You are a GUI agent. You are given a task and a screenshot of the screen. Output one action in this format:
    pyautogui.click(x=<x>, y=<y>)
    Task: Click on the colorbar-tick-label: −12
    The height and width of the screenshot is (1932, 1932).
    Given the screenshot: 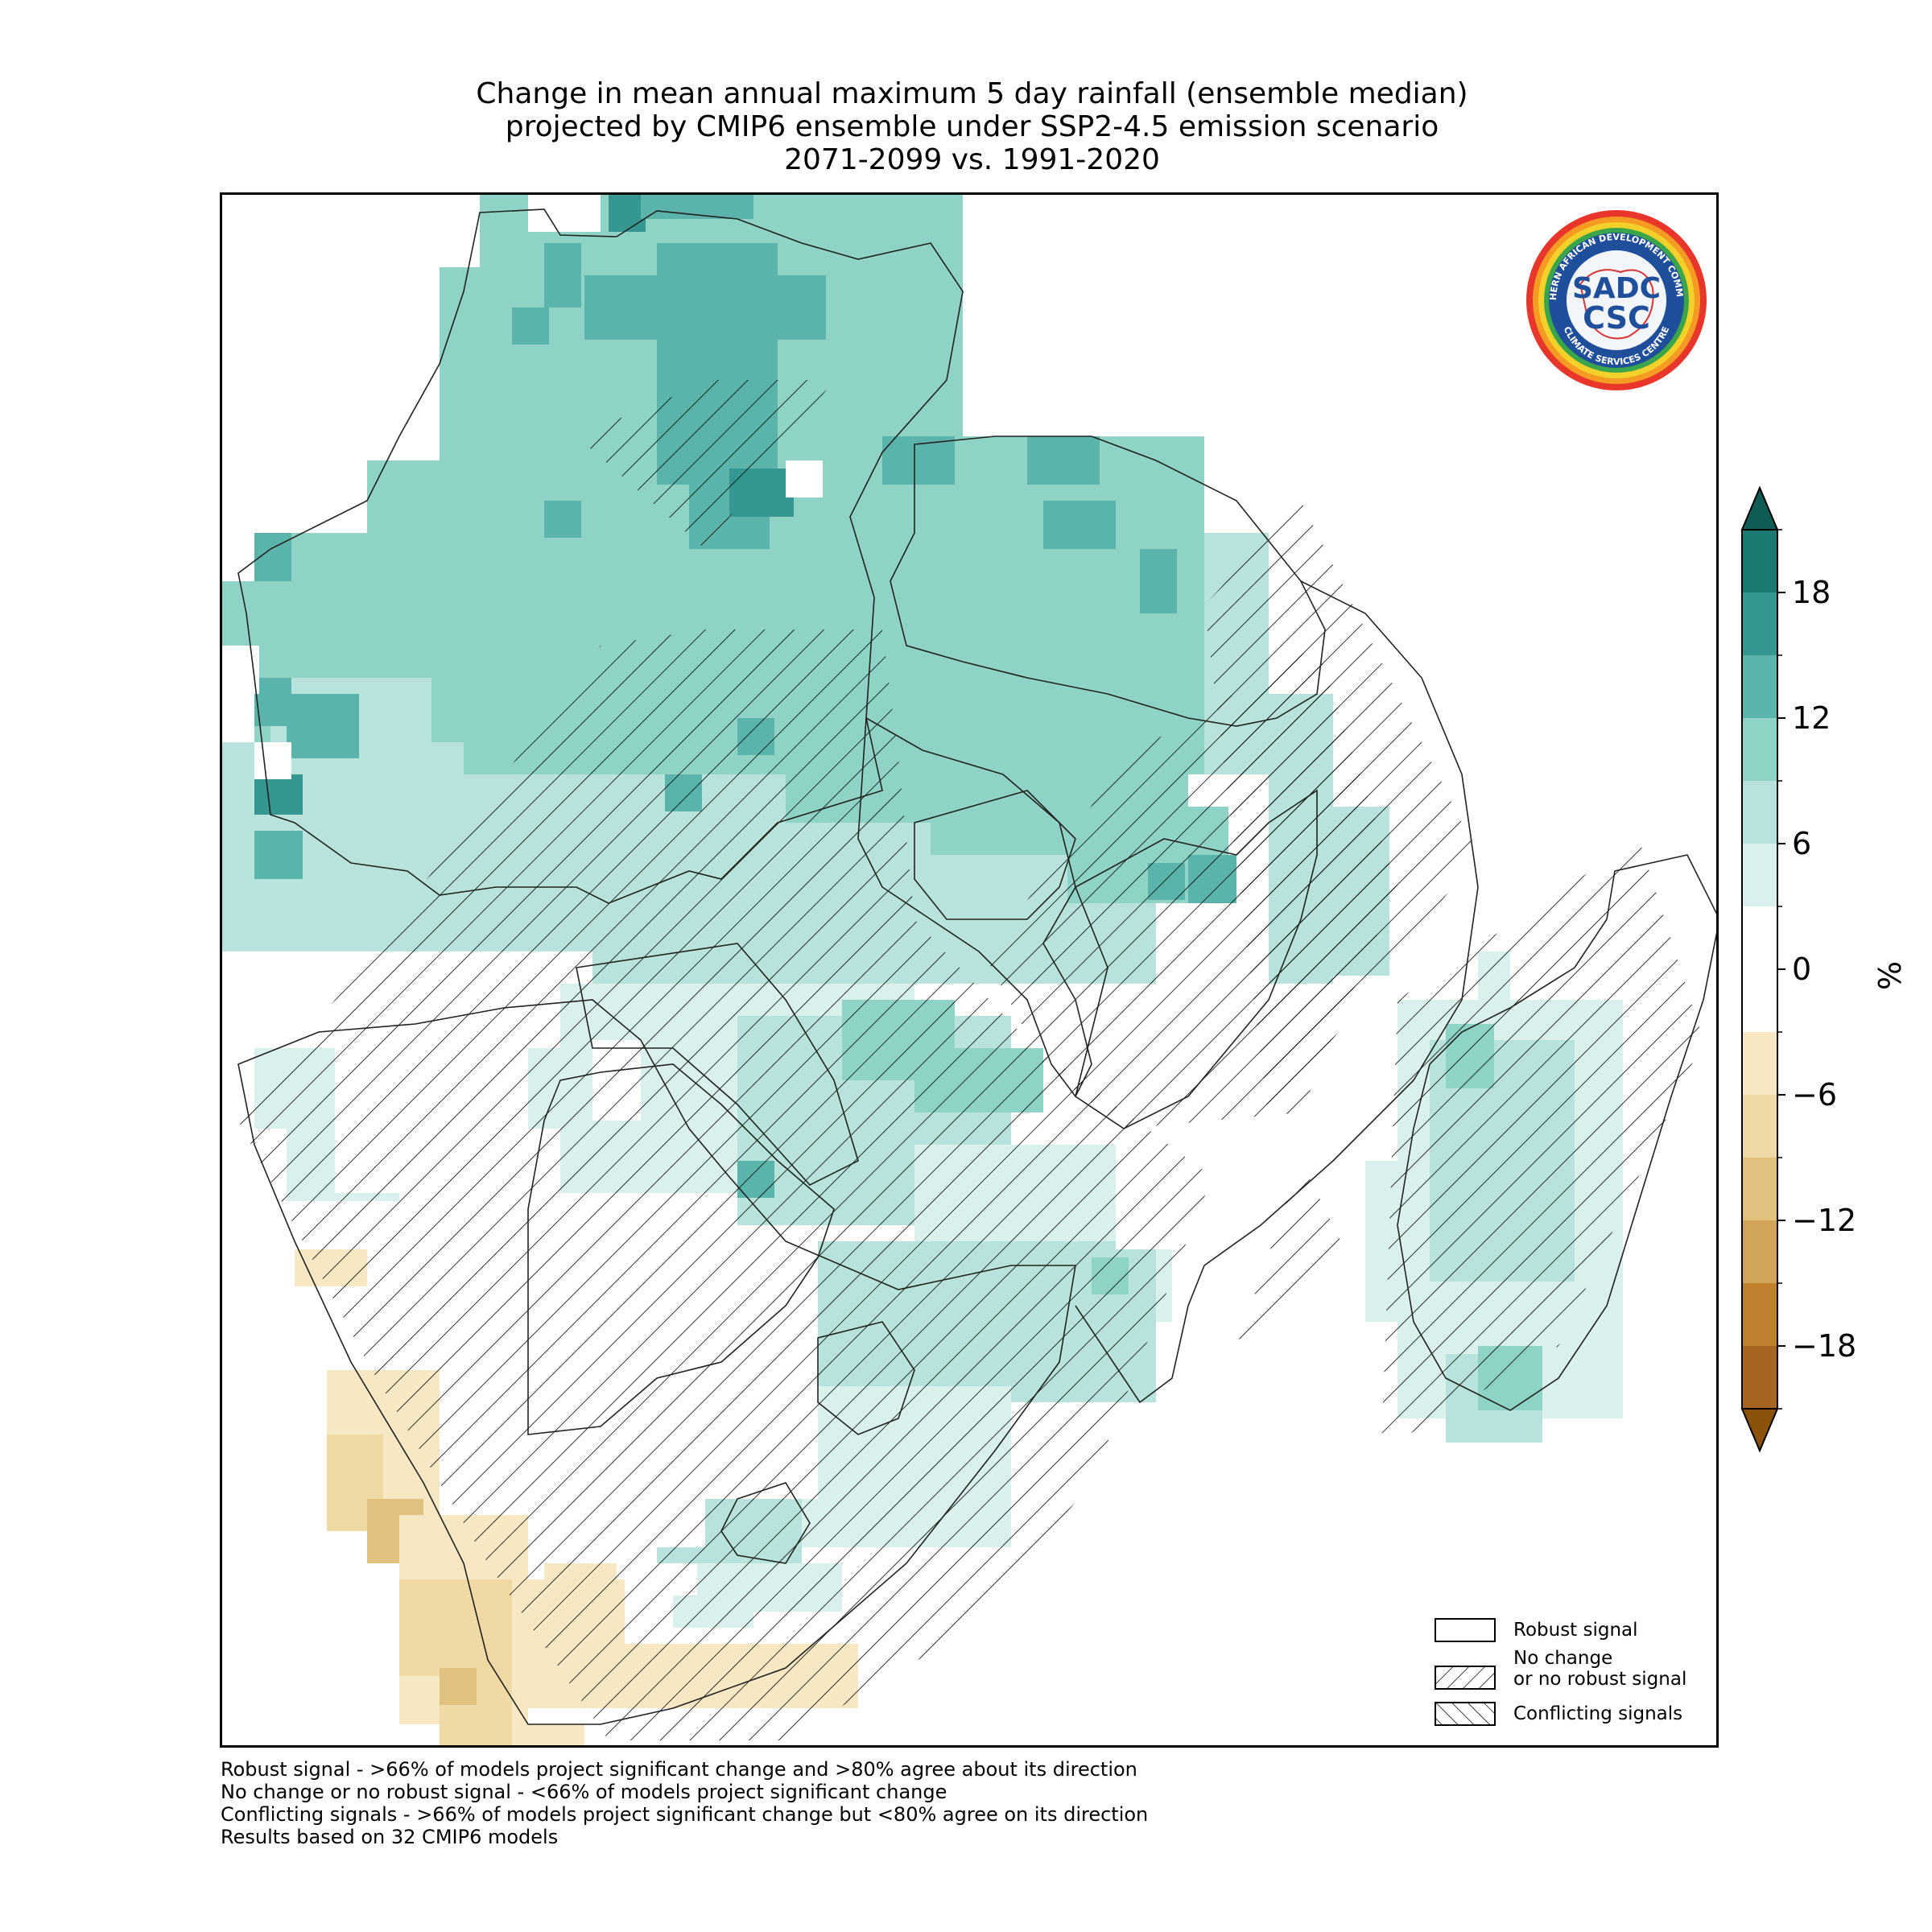 What is the action you would take?
    pyautogui.click(x=1824, y=1220)
    